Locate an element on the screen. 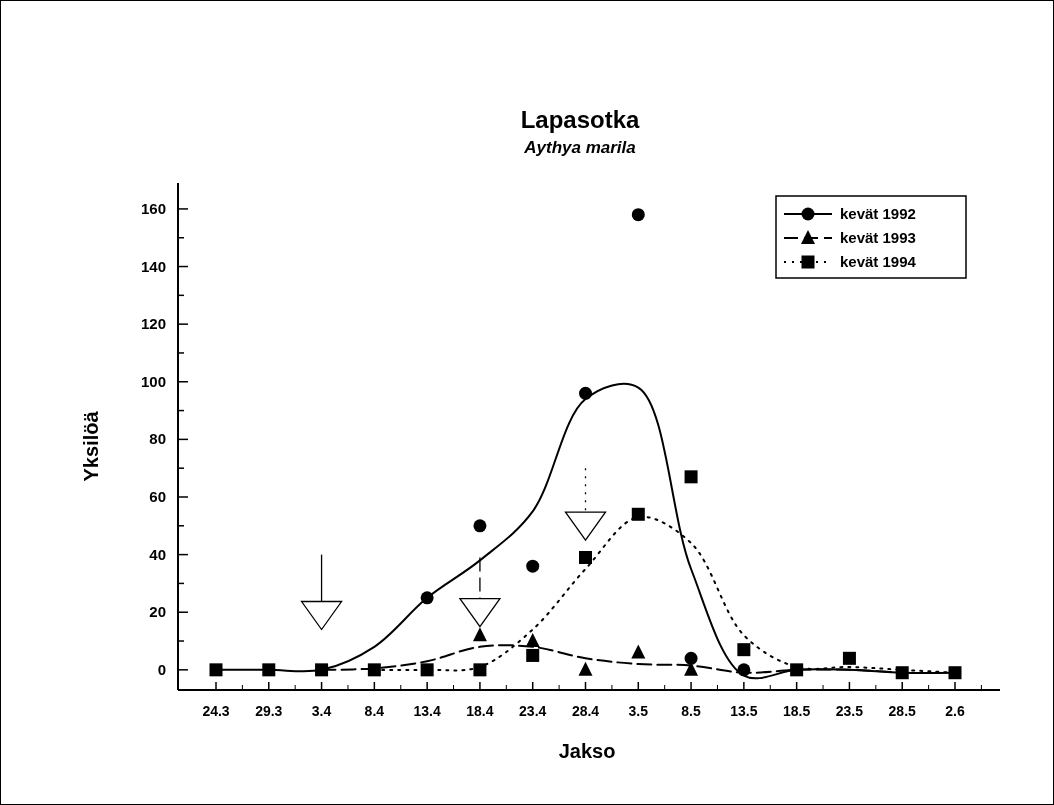 The width and height of the screenshot is (1054, 805). y-tick-label: 140 is located at coordinates (153, 266).